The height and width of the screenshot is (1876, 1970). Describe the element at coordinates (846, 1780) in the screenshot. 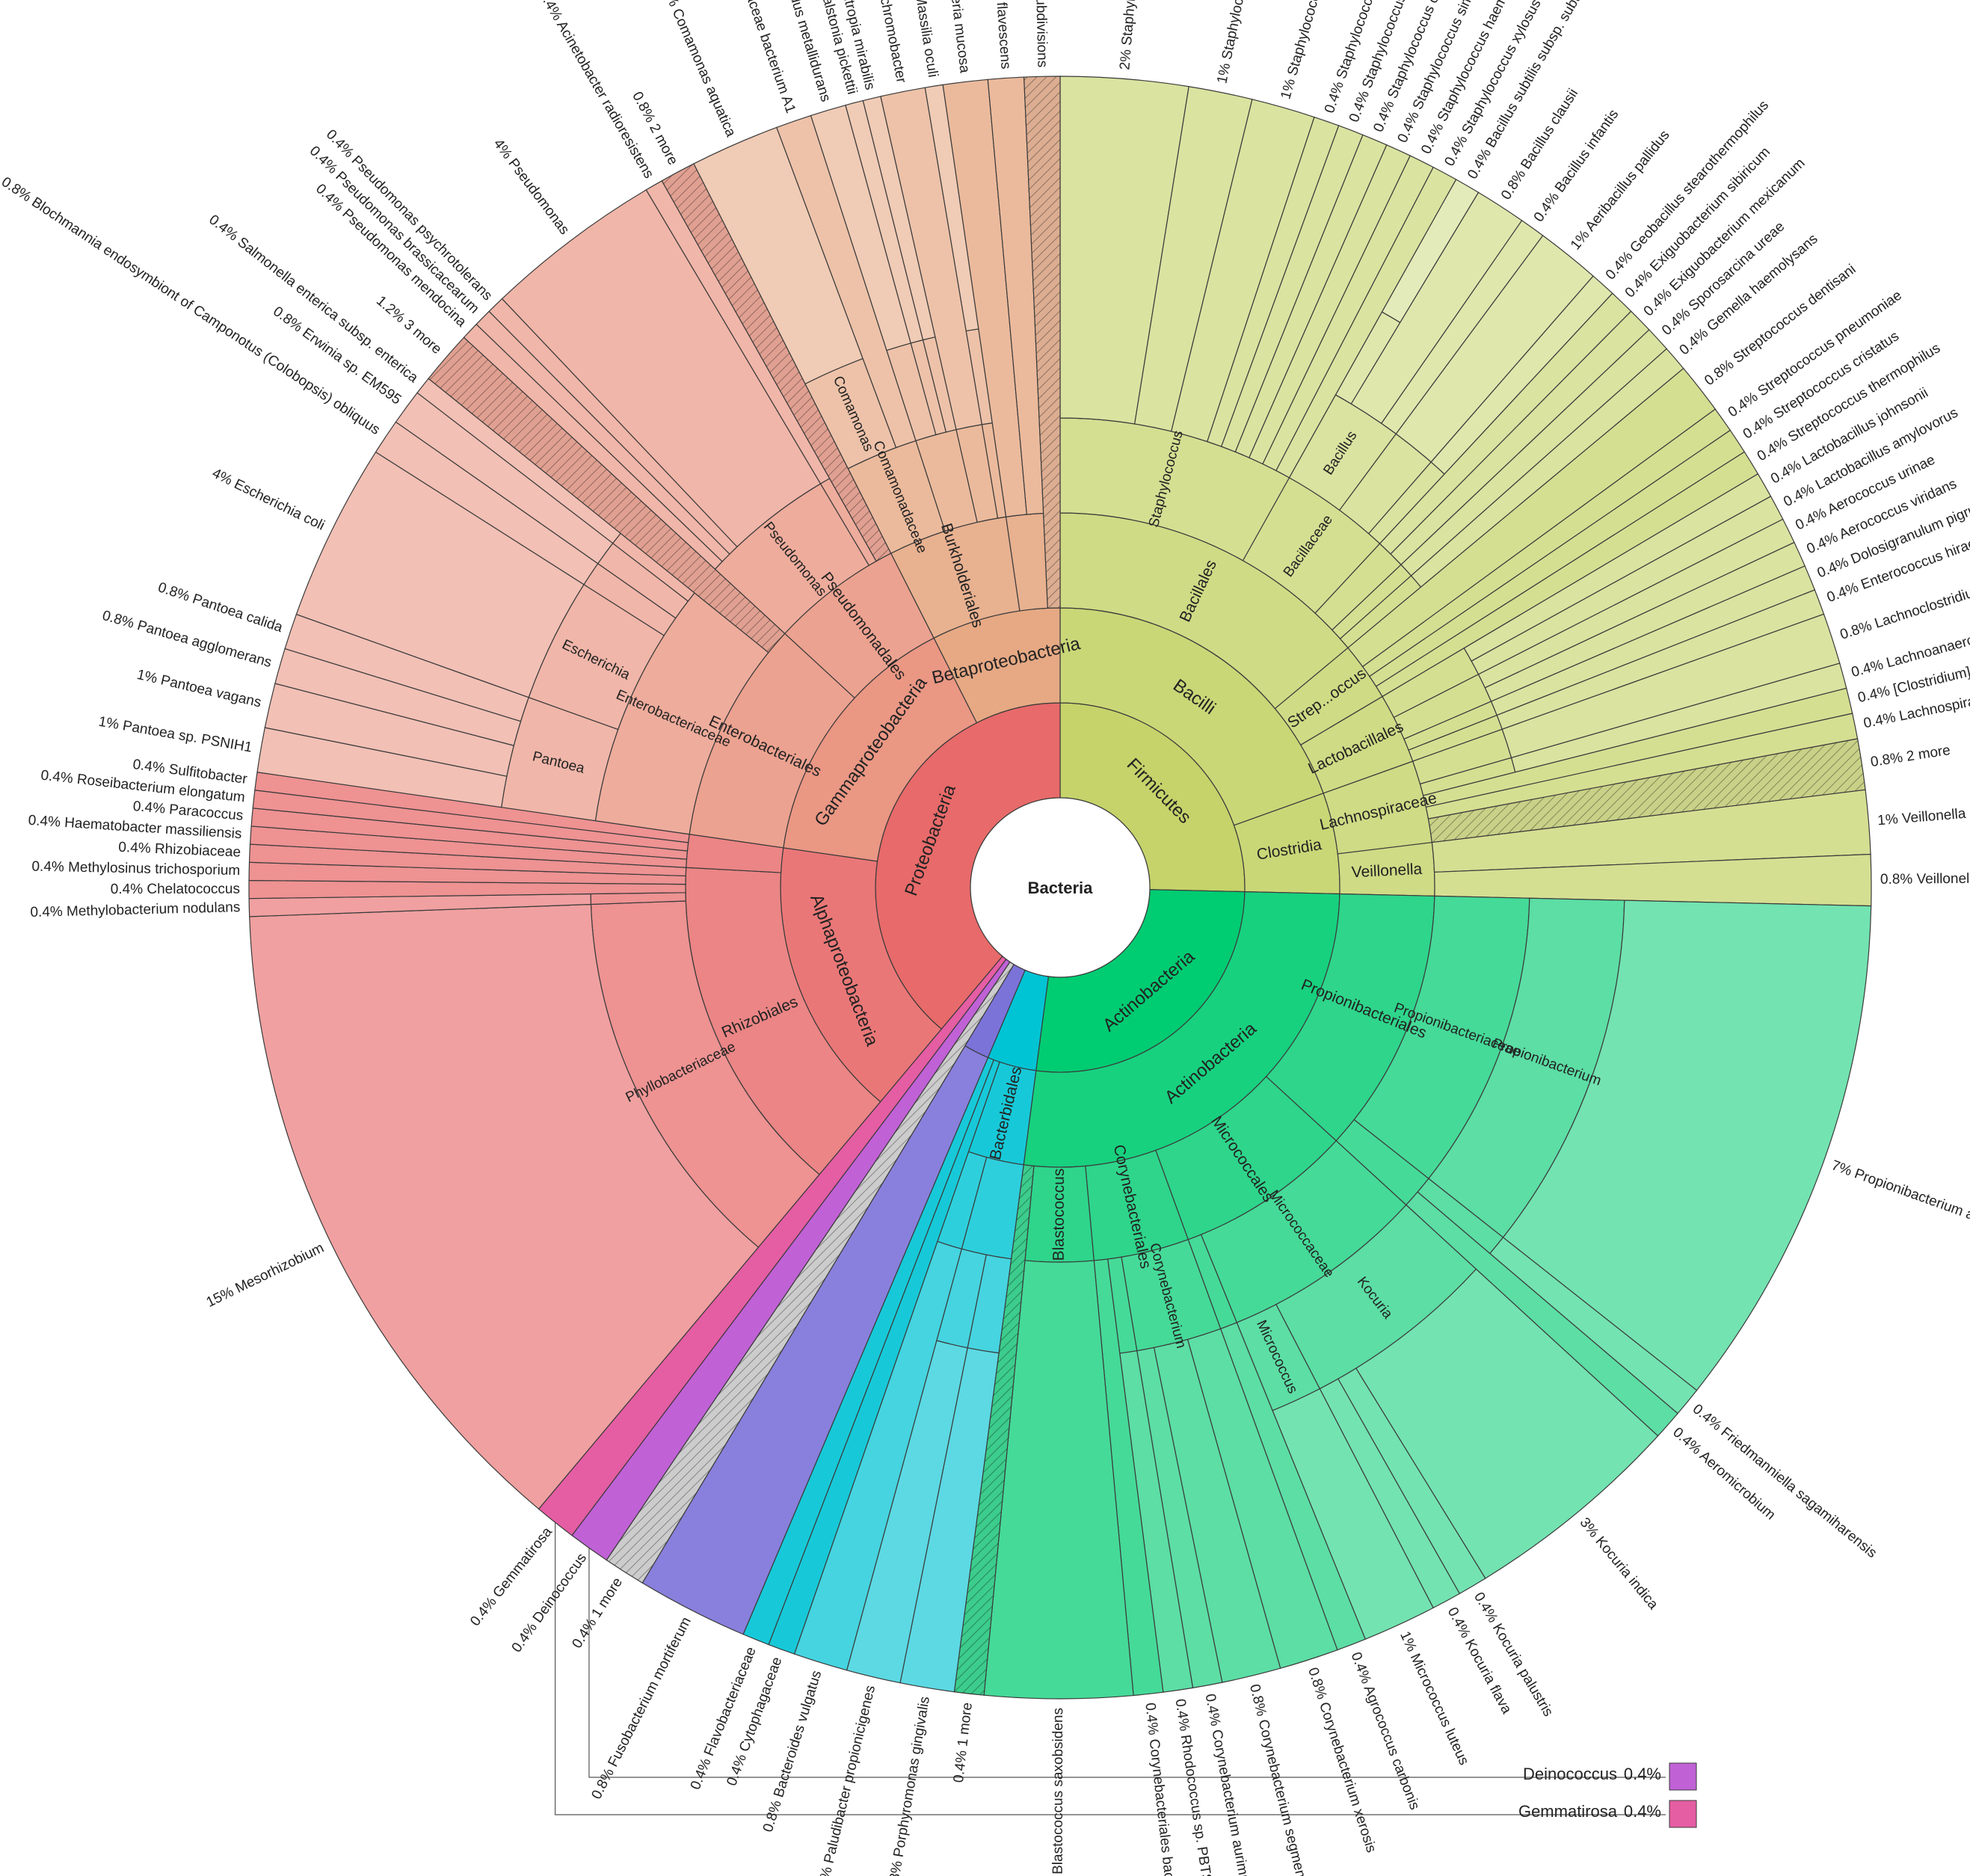

I see `leaf-label-paludibacter-propionicigenes: 0.8% Paludibacter propionicigenes` at that location.